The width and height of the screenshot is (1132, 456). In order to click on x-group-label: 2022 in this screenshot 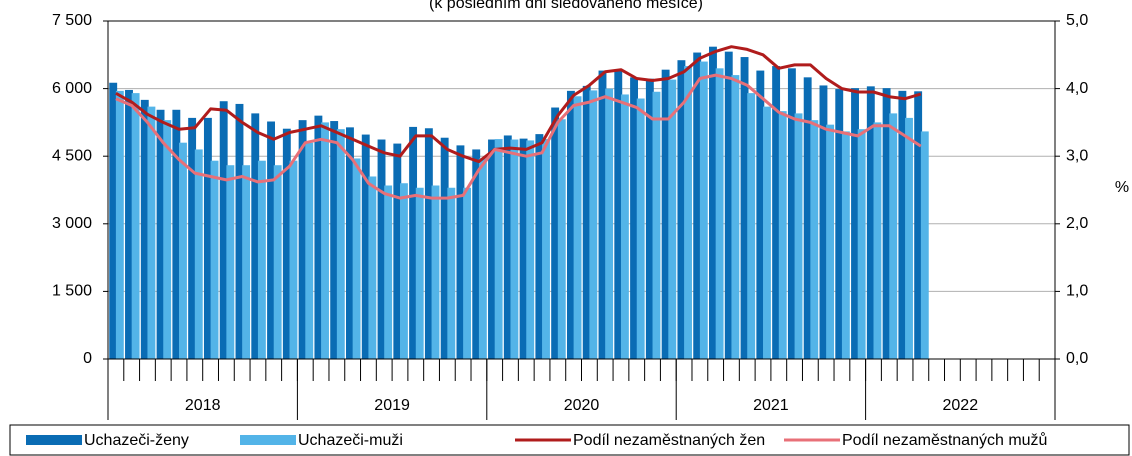, I will do `click(961, 405)`.